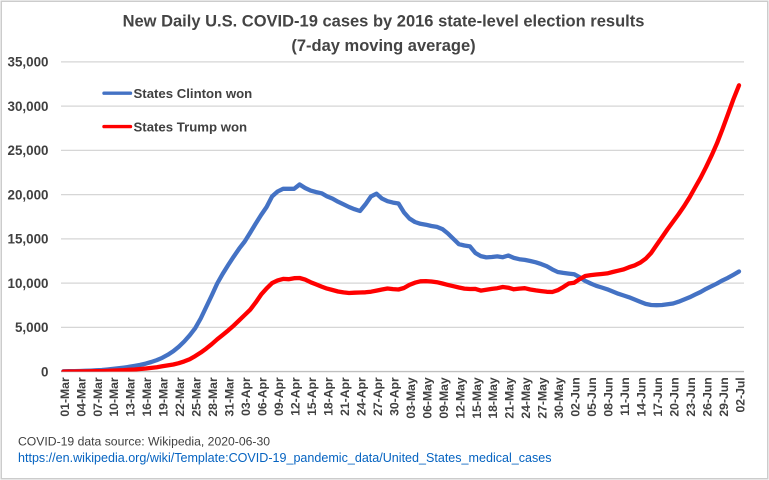  What do you see at coordinates (394, 396) in the screenshot?
I see `svg-text: 30-Apr` at bounding box center [394, 396].